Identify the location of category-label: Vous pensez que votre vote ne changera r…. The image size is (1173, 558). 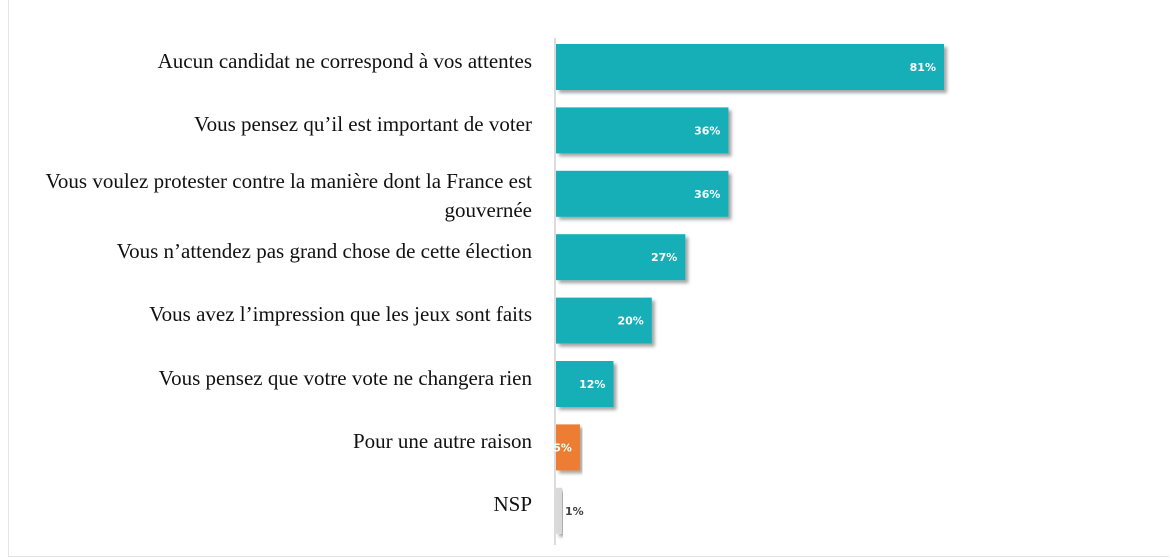
(345, 377).